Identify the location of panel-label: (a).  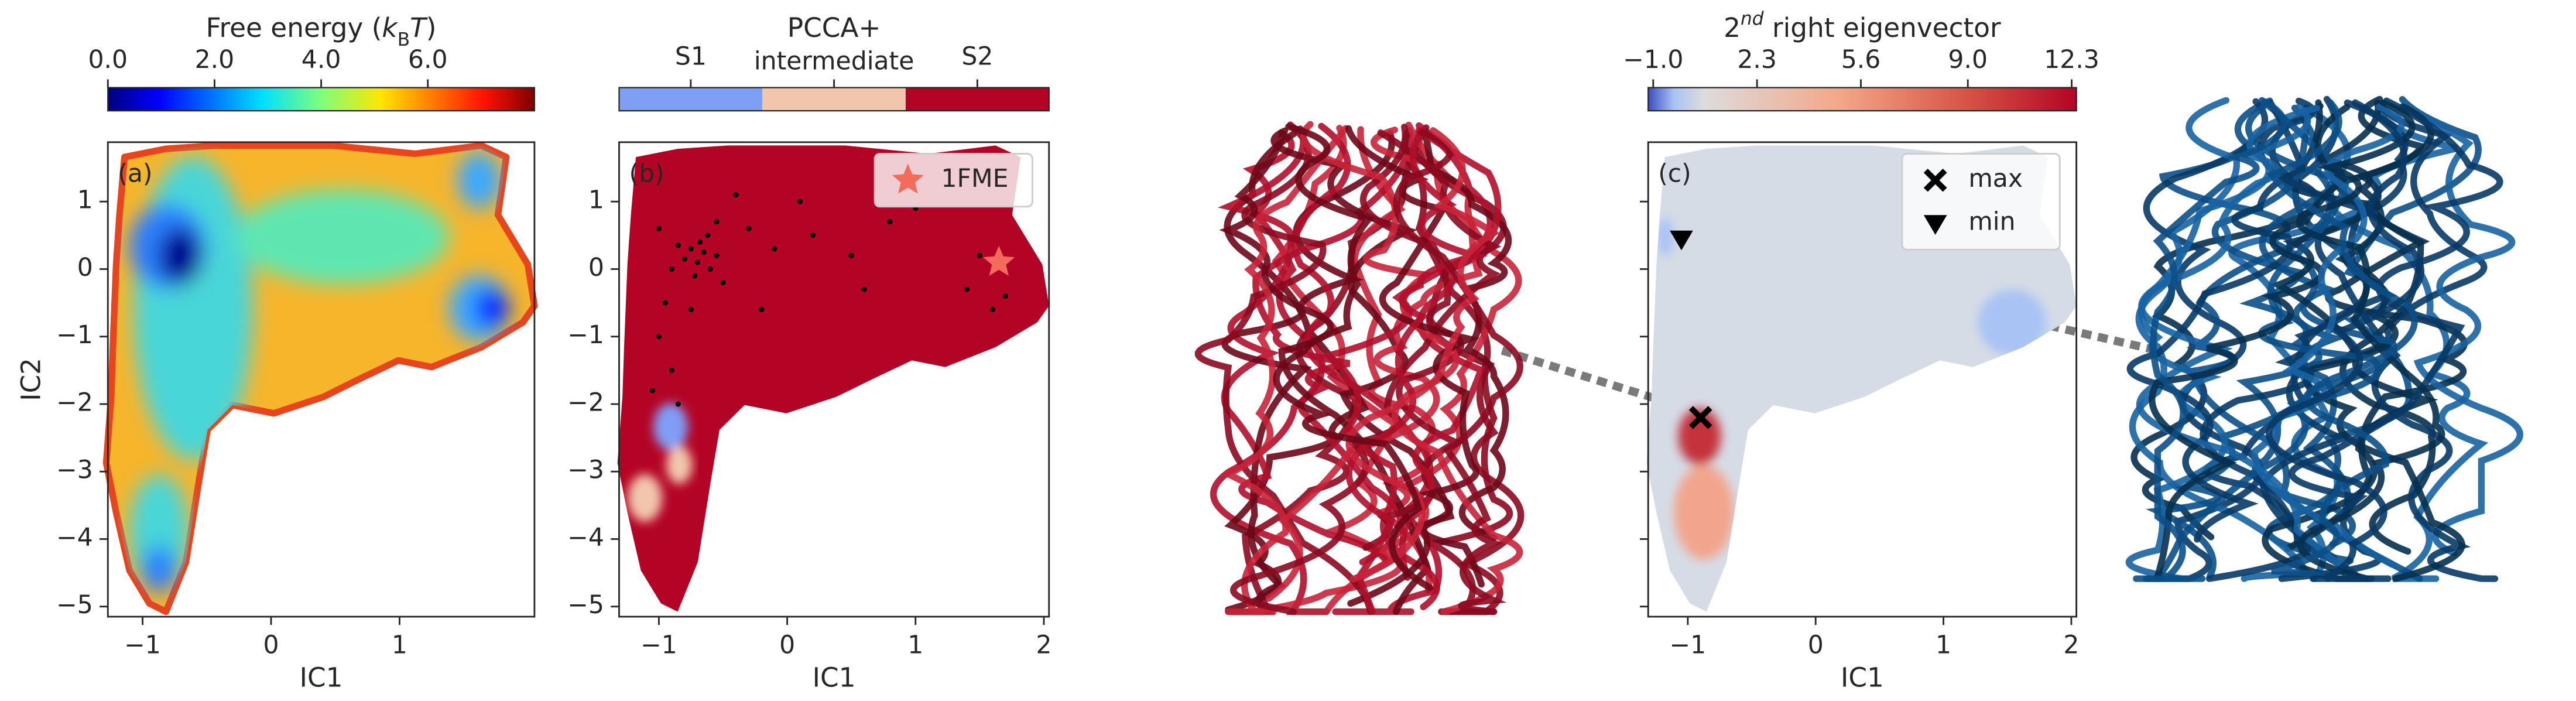
(135, 175).